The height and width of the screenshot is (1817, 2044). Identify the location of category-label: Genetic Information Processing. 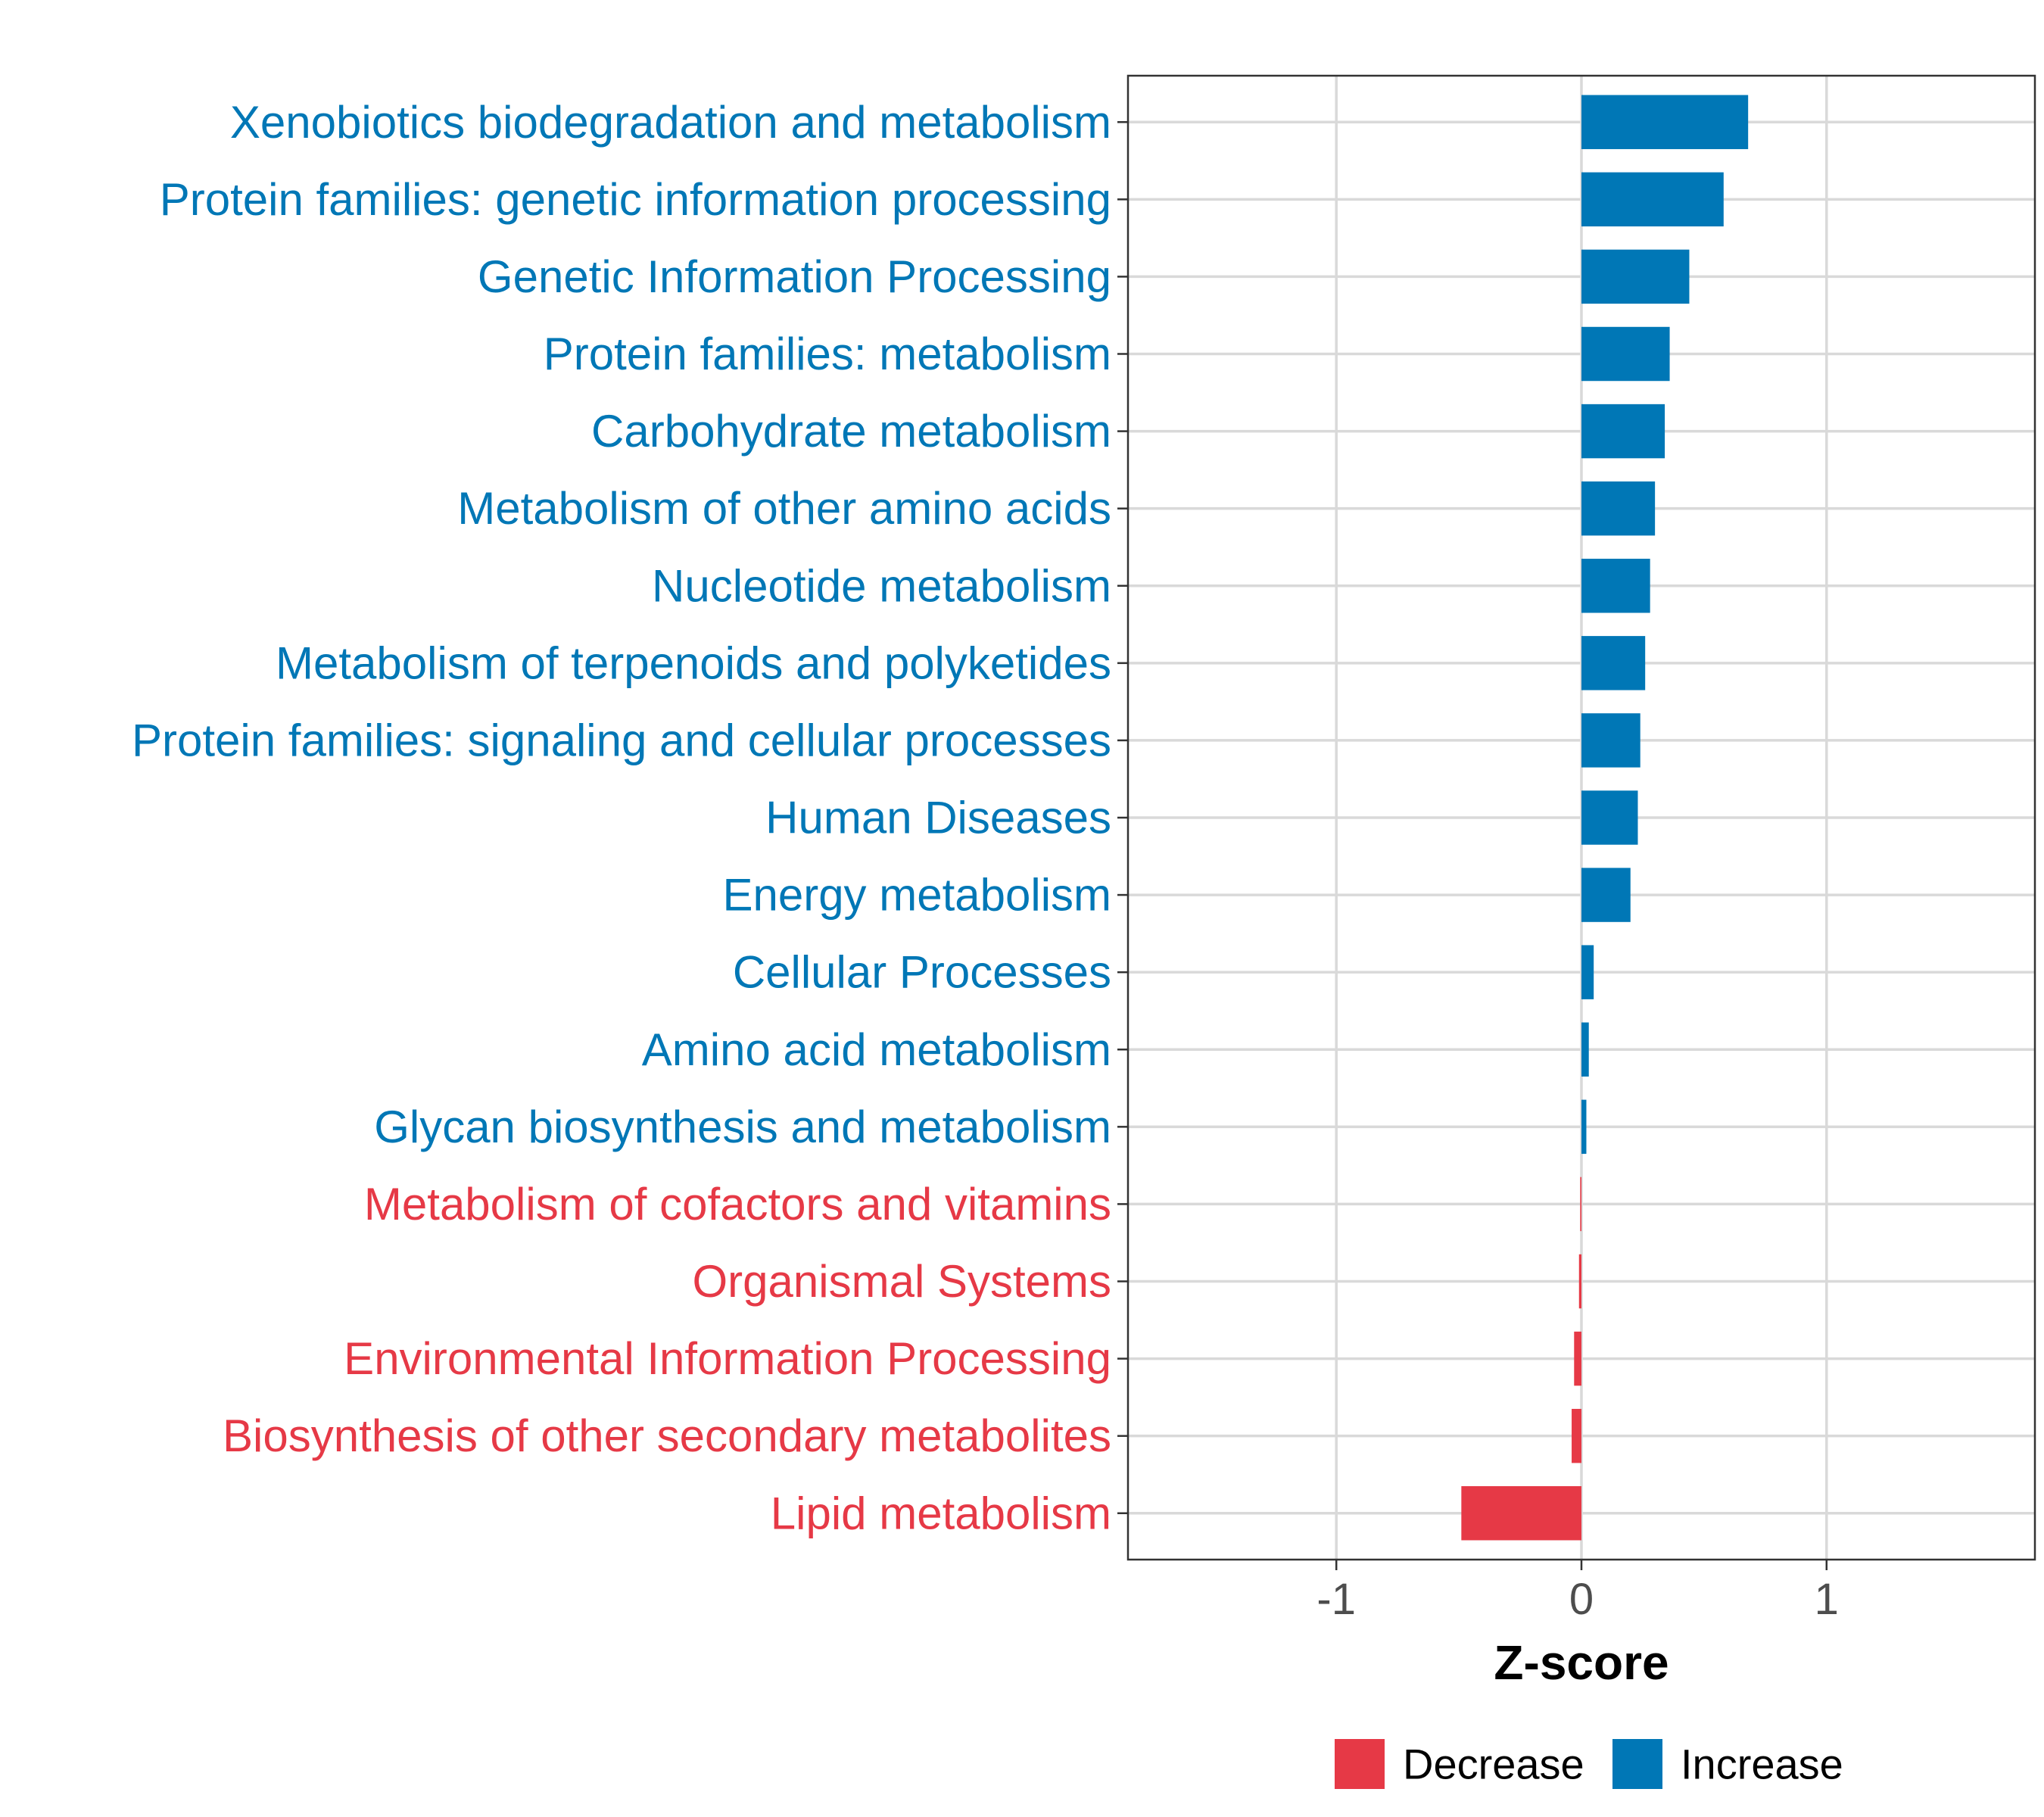
(794, 276).